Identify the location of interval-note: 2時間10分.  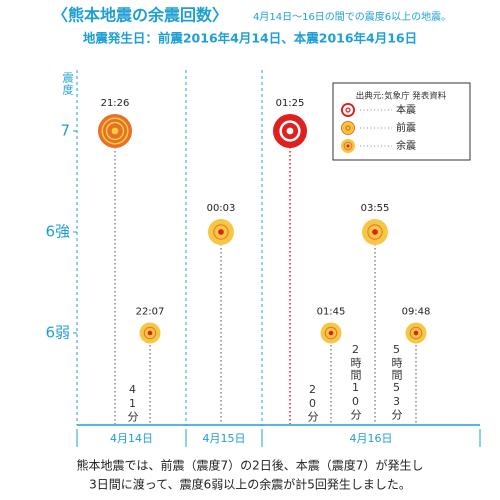
(355, 382).